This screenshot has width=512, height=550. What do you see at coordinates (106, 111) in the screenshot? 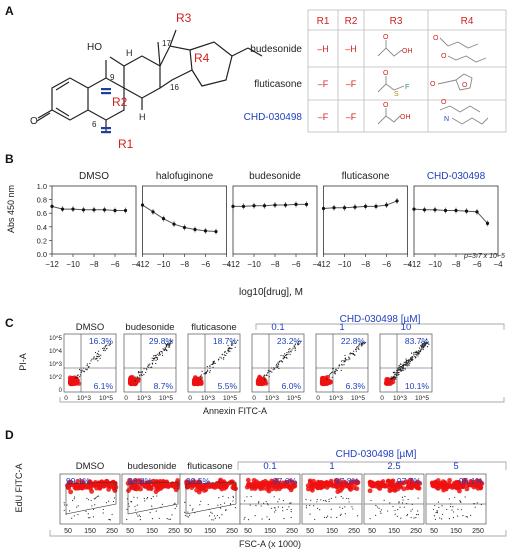
I see `structure-marks` at bounding box center [106, 111].